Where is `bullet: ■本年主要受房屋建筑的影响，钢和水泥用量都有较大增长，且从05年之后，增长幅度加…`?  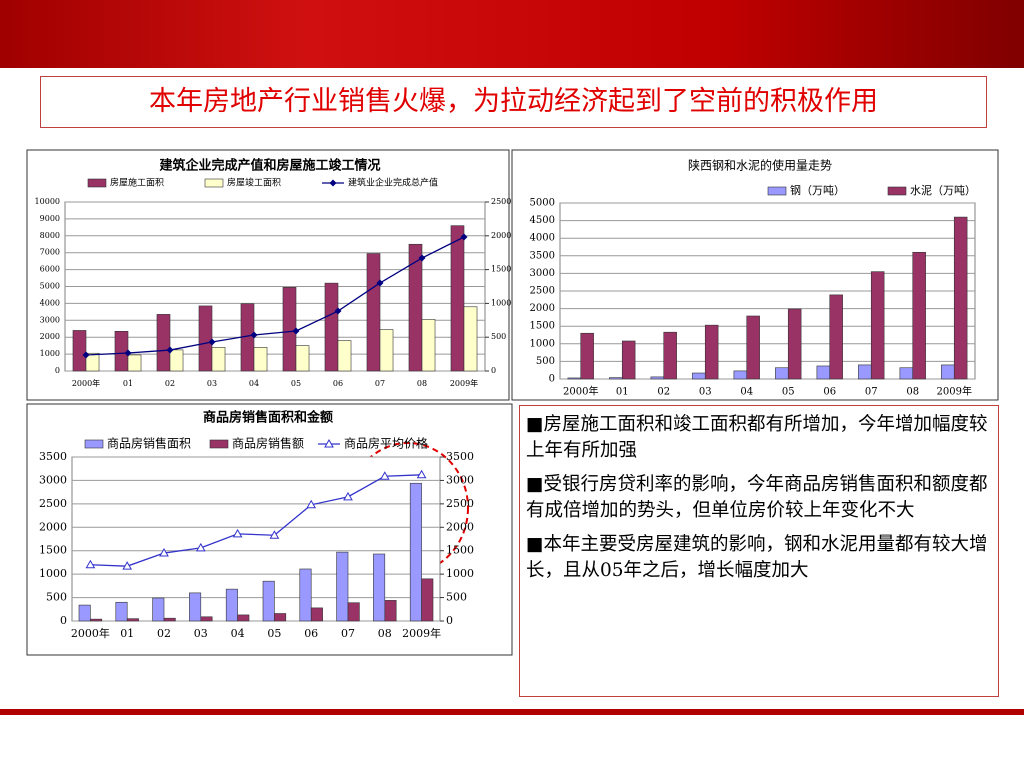
bullet: ■本年主要受房屋建筑的影响，钢和水泥用量都有较大增长，且从05年之后，增长幅度加… is located at coordinates (757, 557).